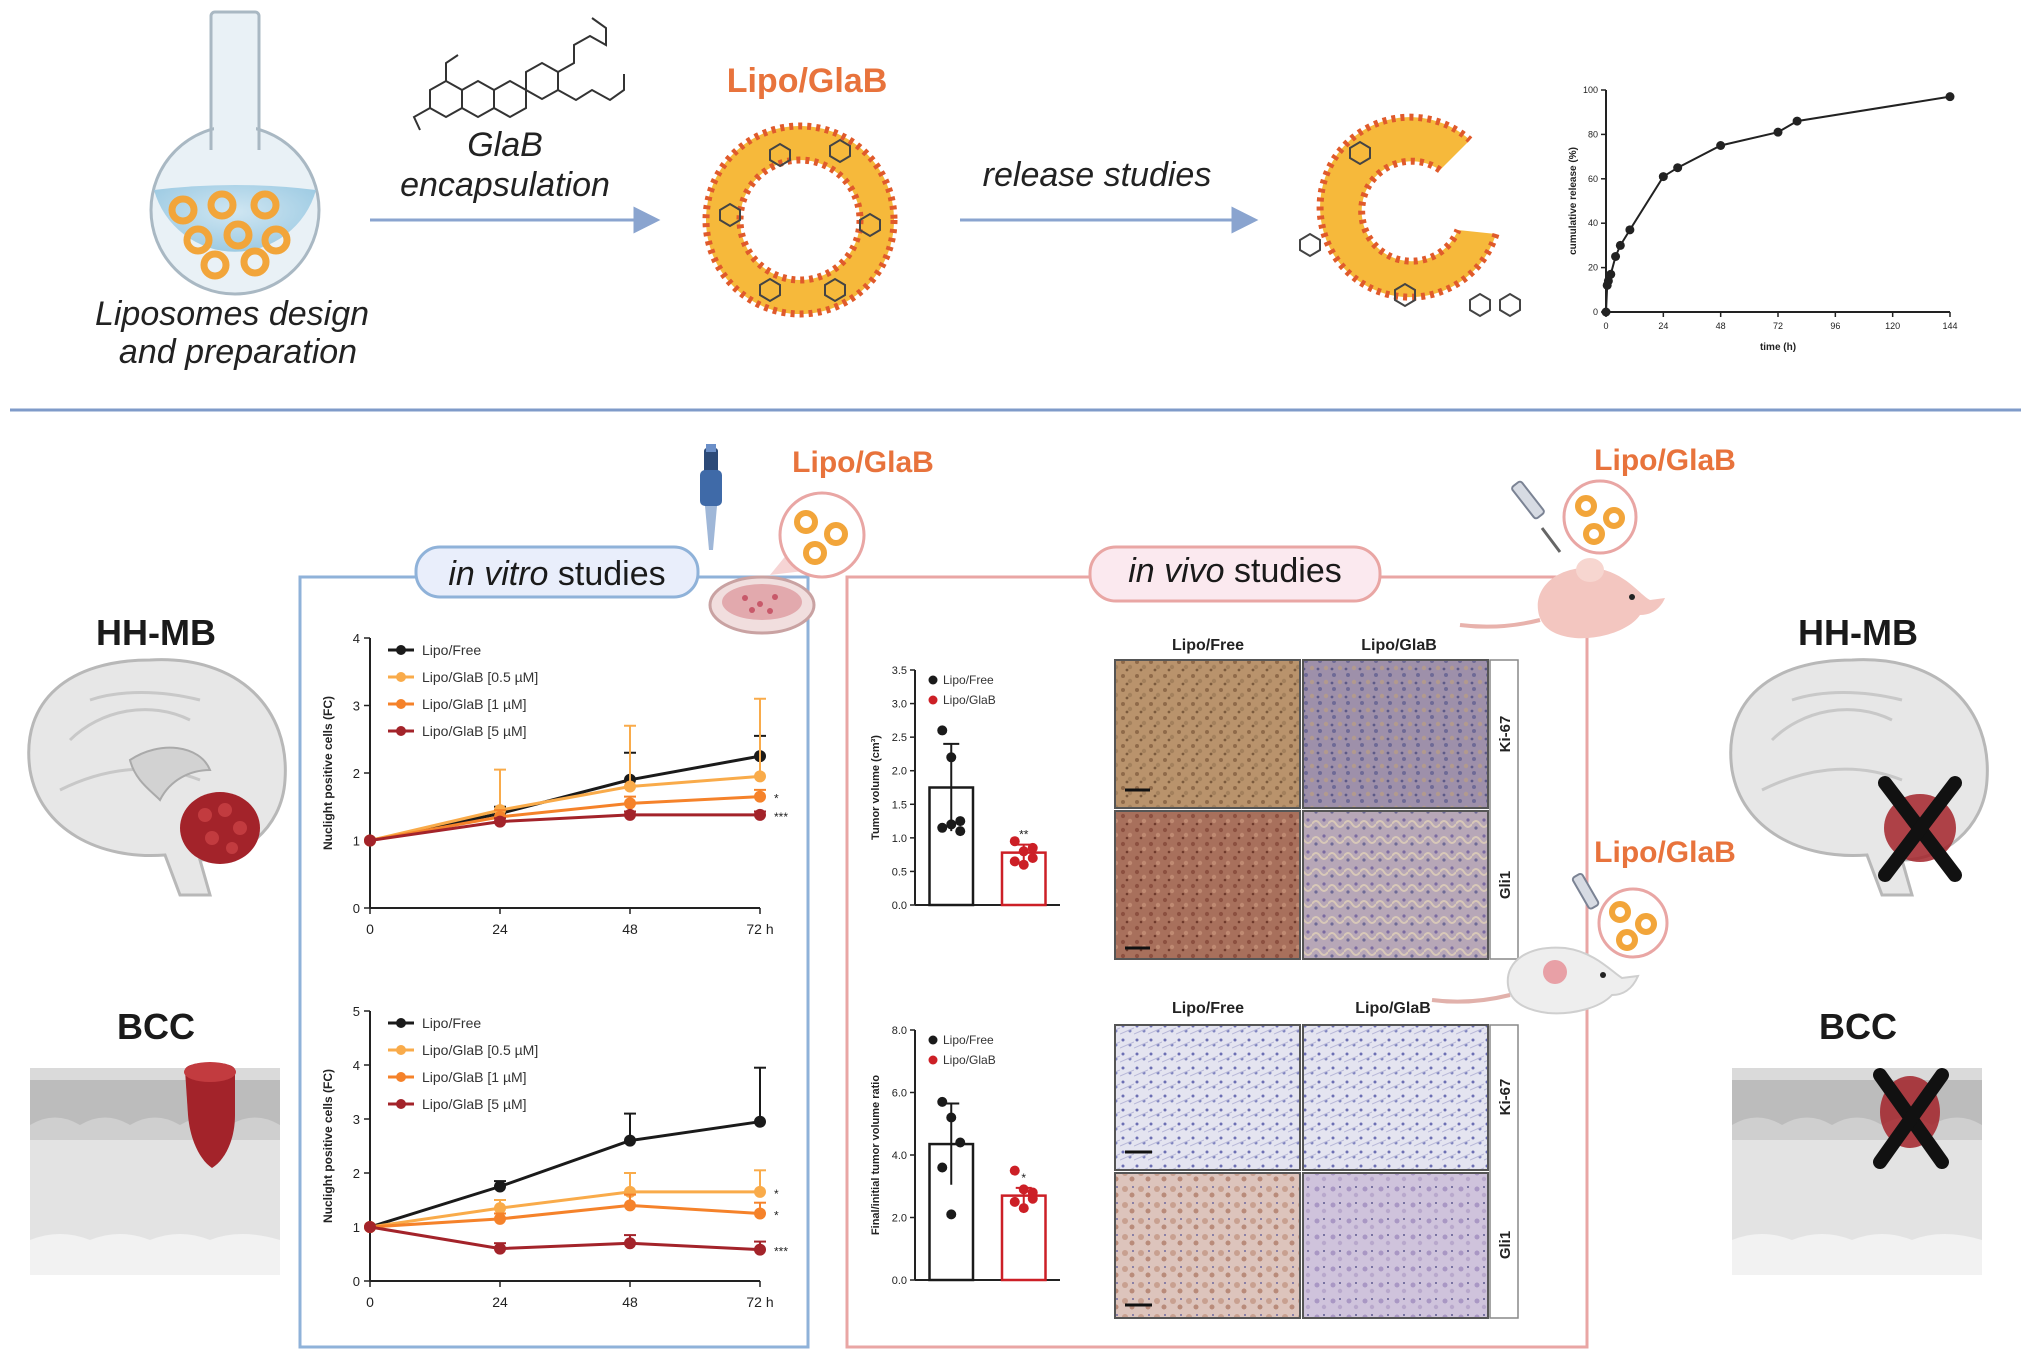 The width and height of the screenshot is (2031, 1354). I want to click on release-x-tick-label: 72, so click(1778, 326).